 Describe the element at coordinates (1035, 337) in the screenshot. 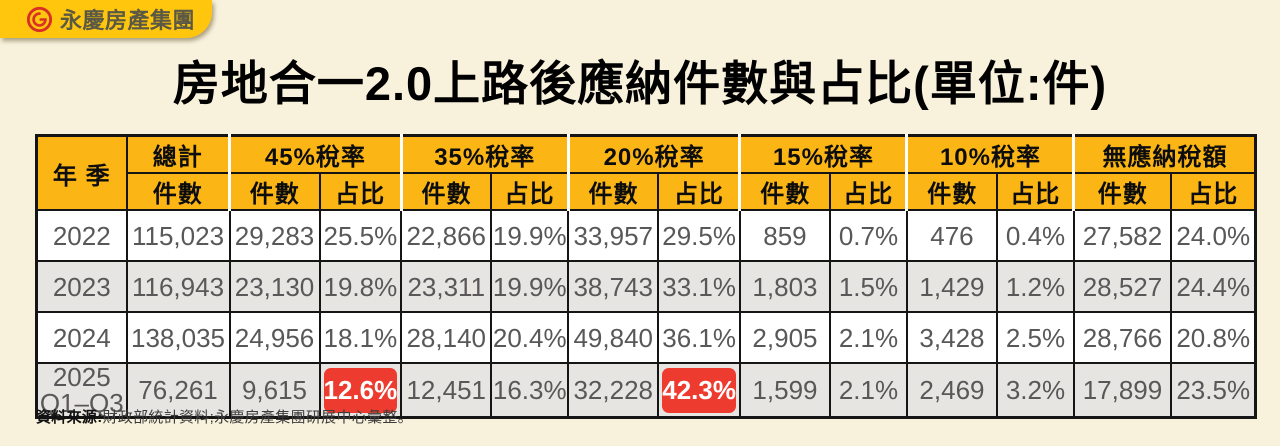

I see `data-cell: 2.5%` at that location.